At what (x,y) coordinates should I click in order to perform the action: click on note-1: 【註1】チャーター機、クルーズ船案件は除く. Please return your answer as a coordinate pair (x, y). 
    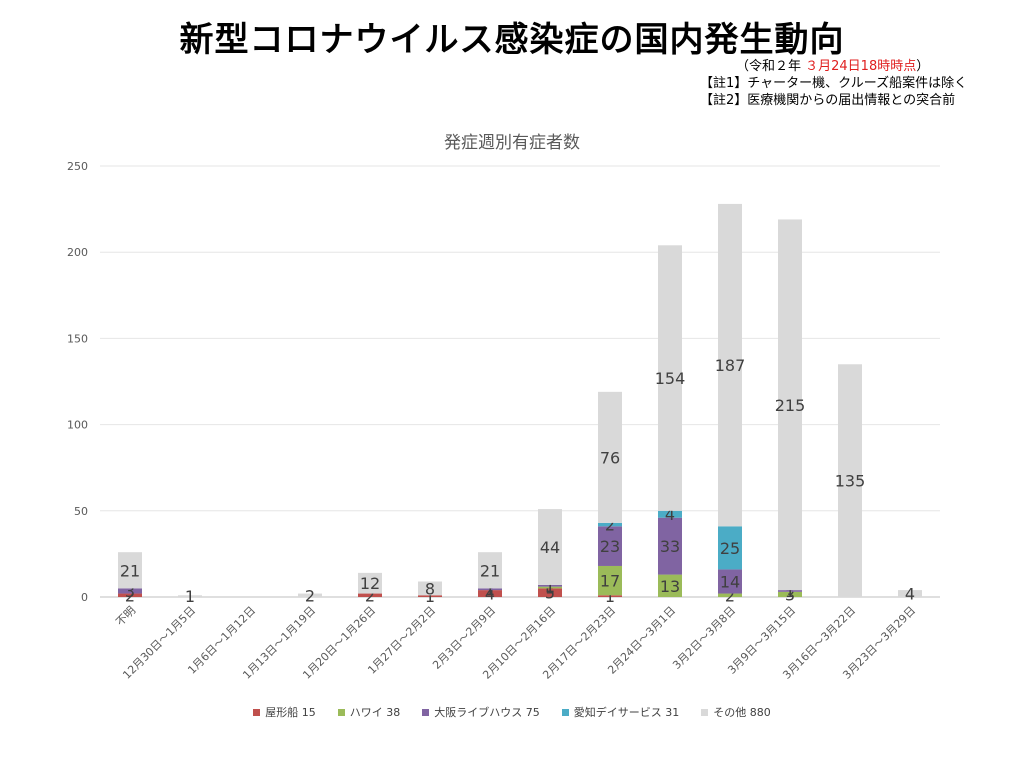
    Looking at the image, I should click on (834, 83).